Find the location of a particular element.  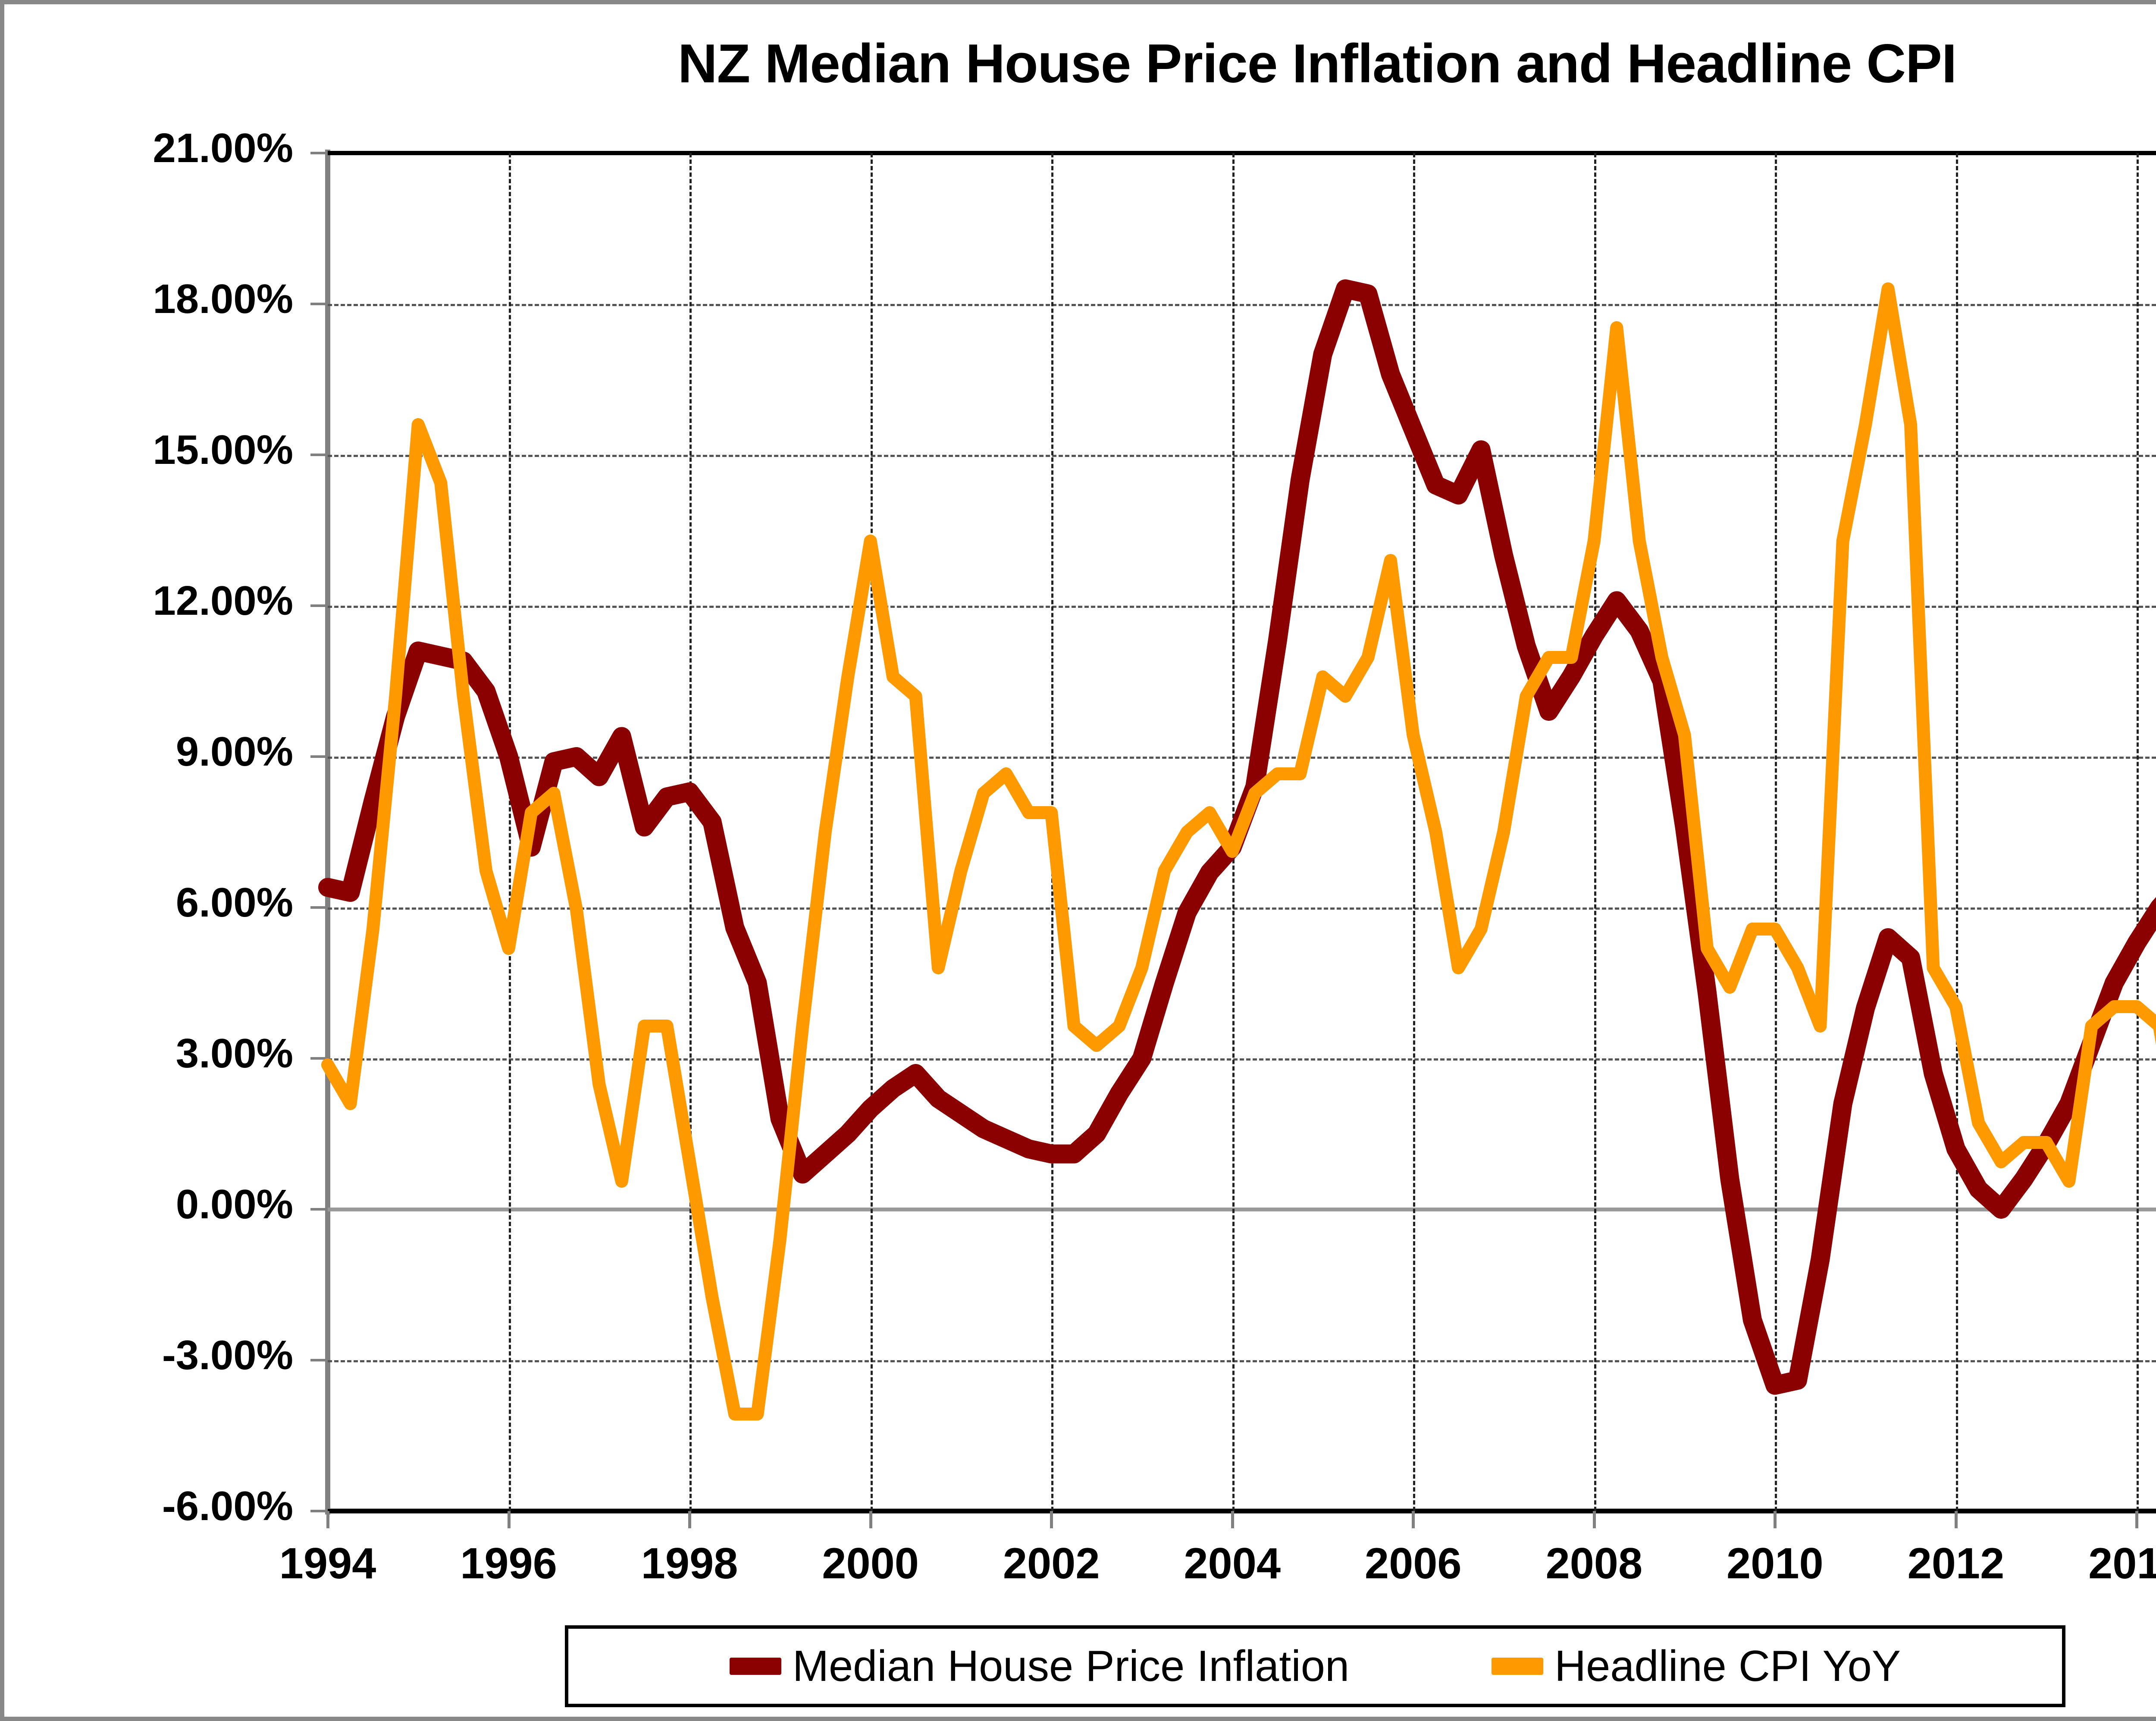

legend-label: Median House Price Inflation is located at coordinates (1071, 1666).